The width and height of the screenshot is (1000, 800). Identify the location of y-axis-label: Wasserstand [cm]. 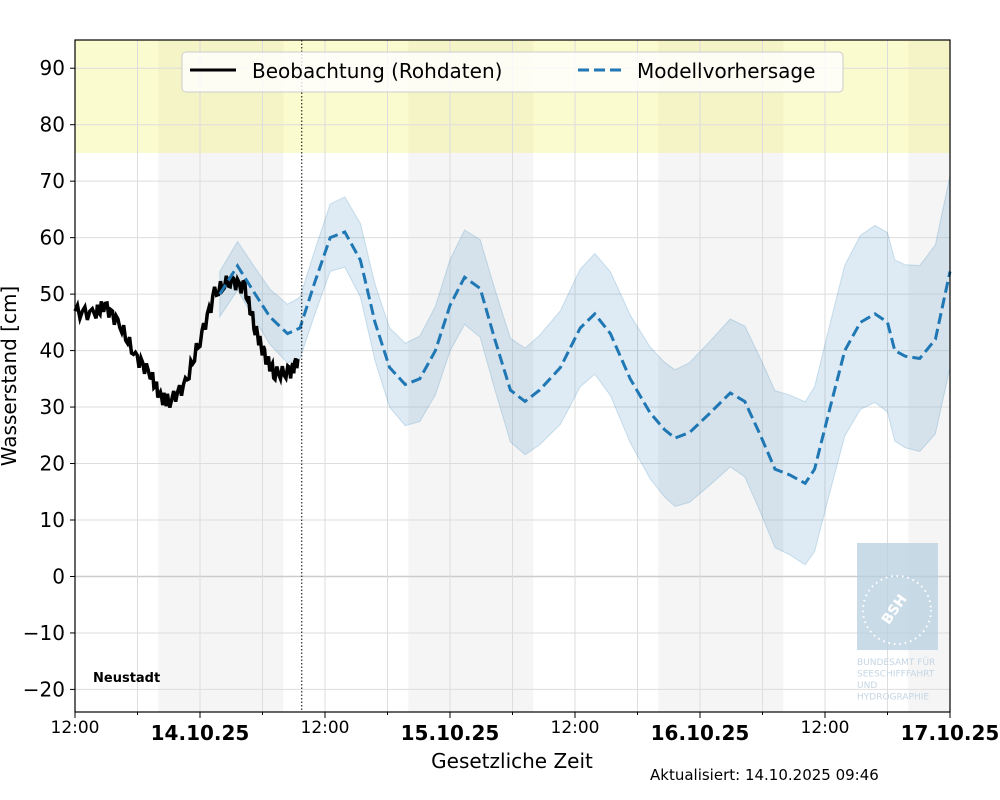
(10, 376).